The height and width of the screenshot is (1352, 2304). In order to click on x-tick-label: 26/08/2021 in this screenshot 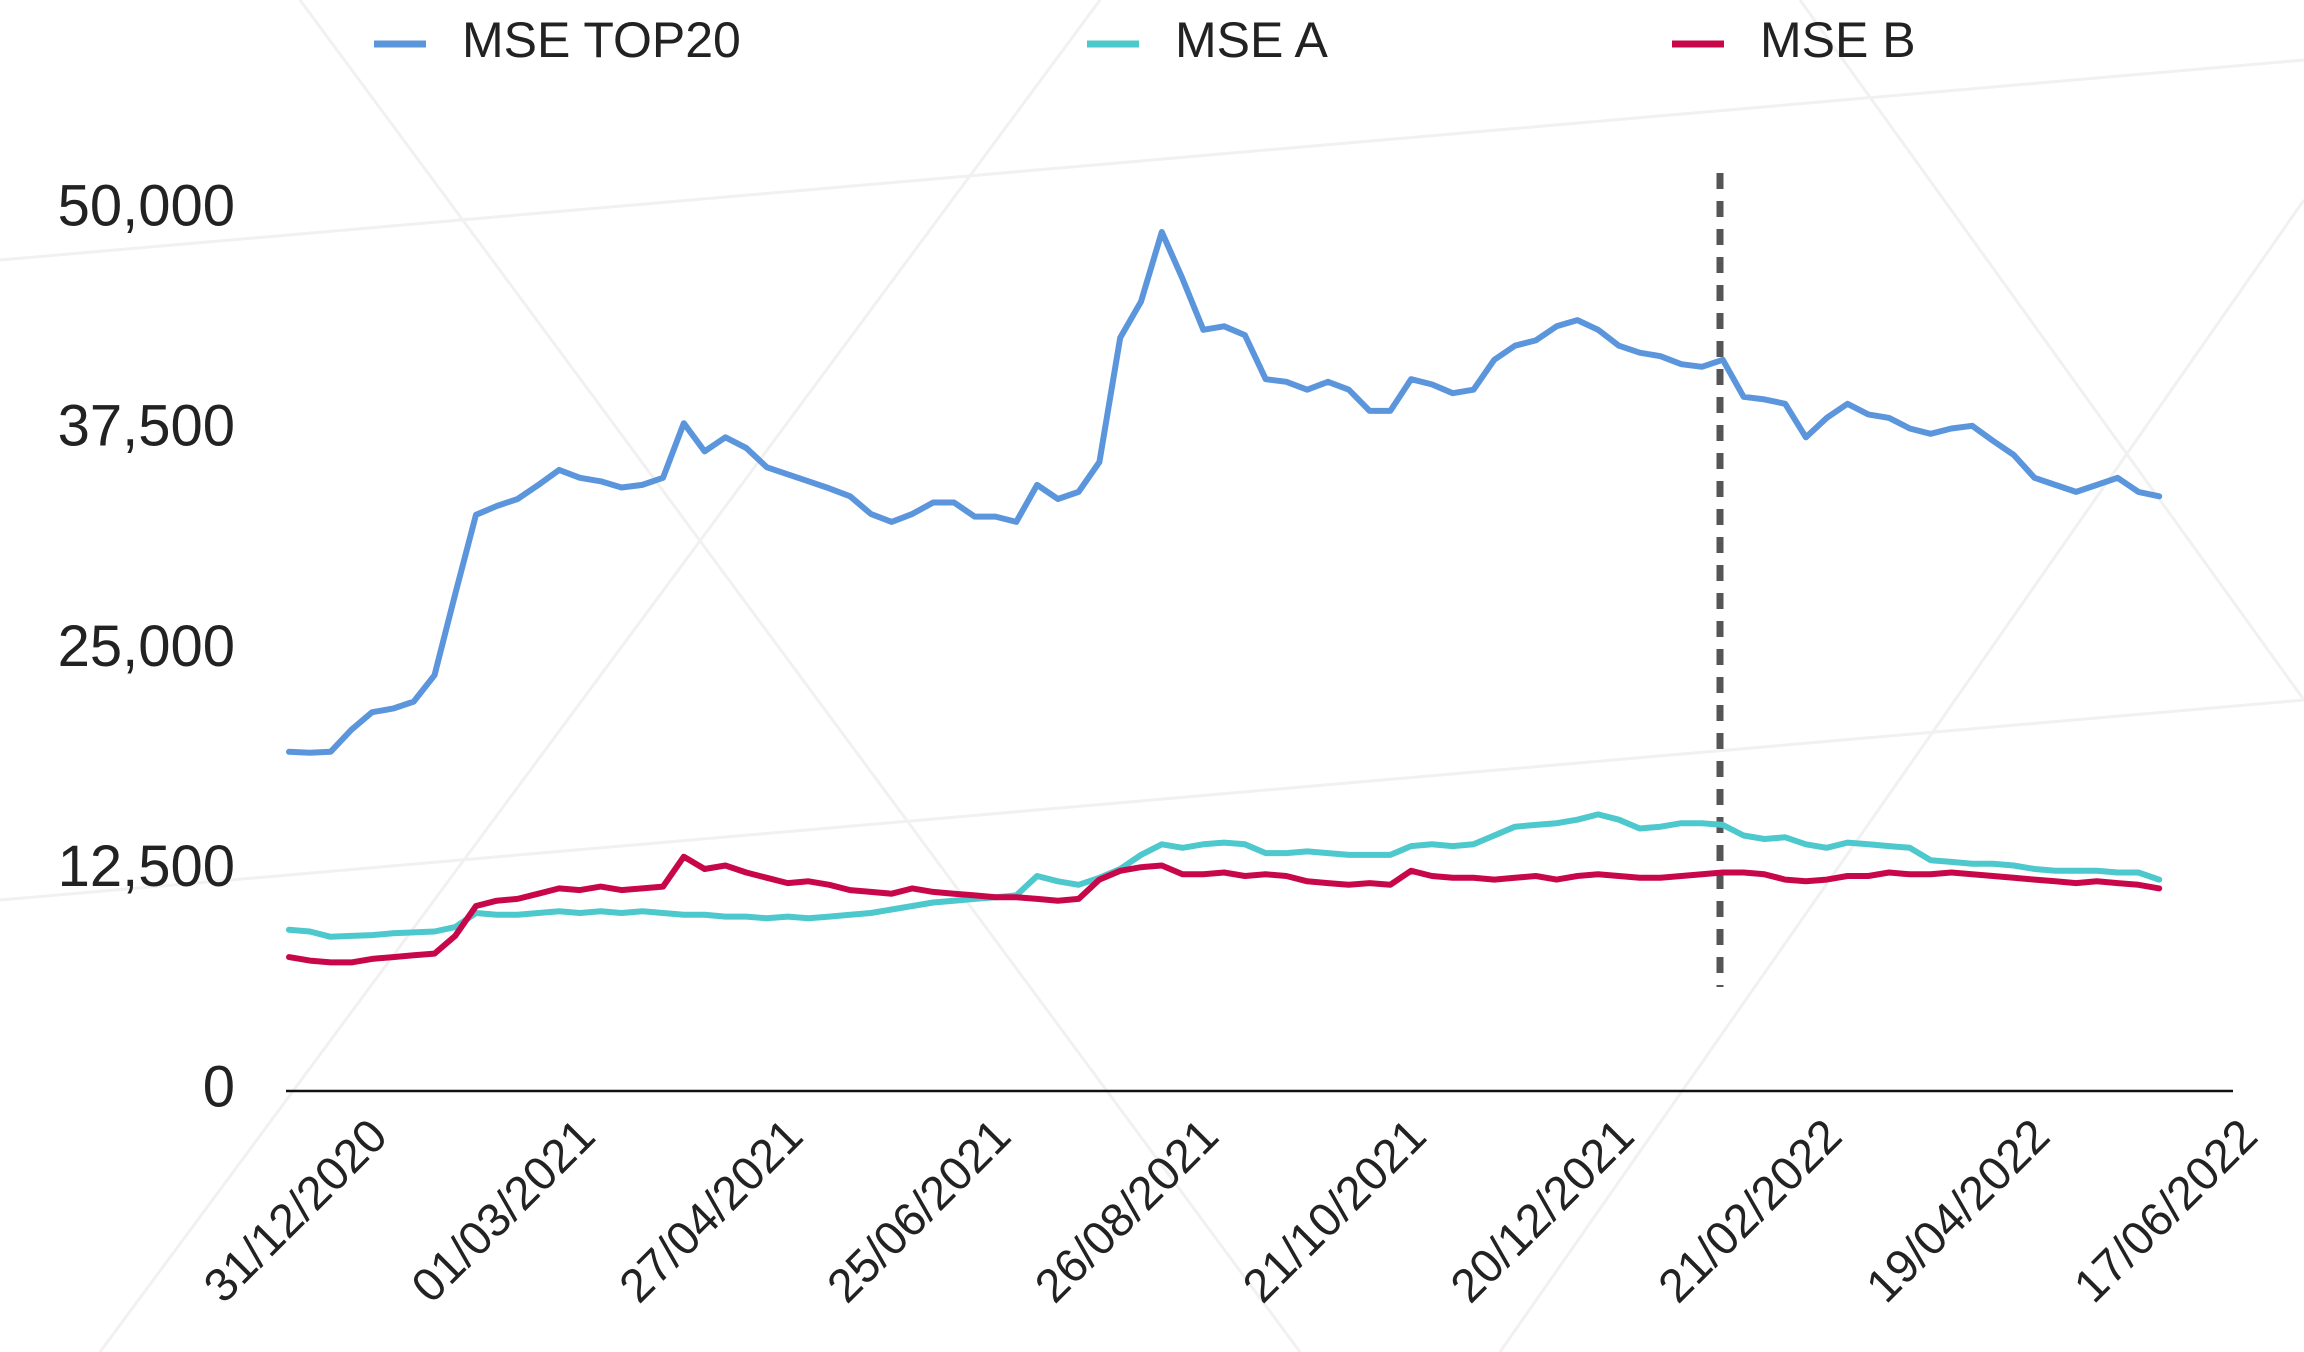, I will do `click(1126, 1210)`.